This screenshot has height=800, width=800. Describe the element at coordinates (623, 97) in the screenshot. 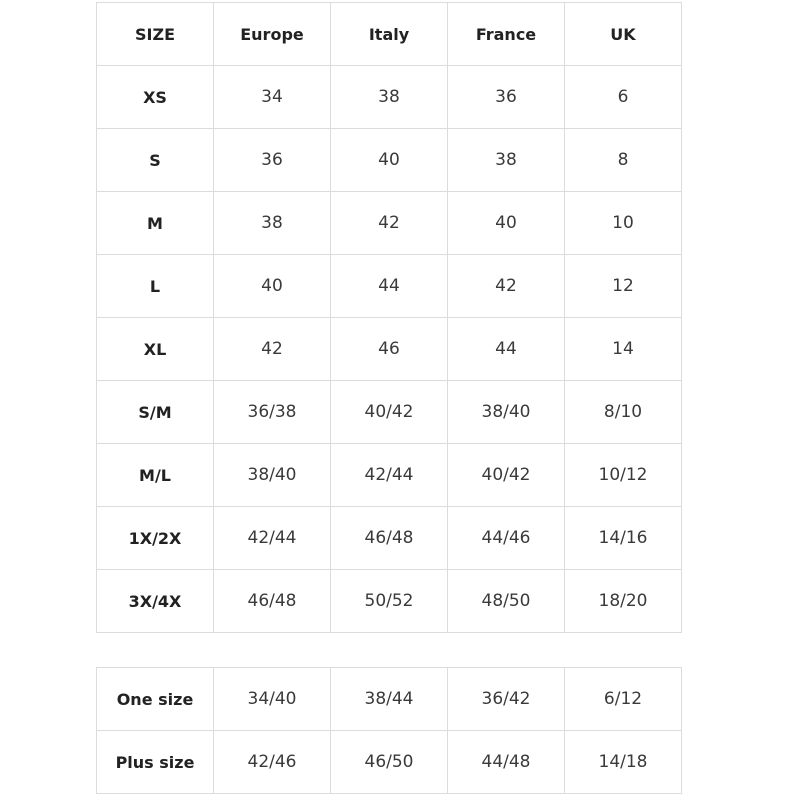

I see `table-cell: 6` at that location.